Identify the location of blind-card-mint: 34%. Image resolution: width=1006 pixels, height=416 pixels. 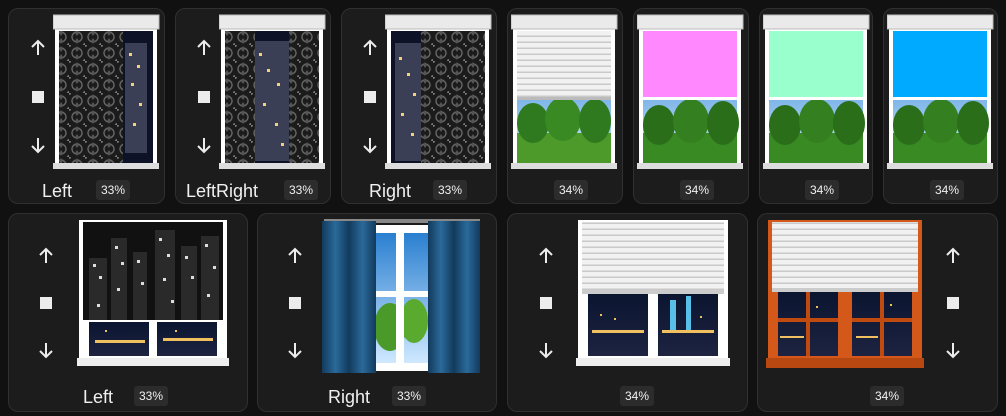
(816, 106).